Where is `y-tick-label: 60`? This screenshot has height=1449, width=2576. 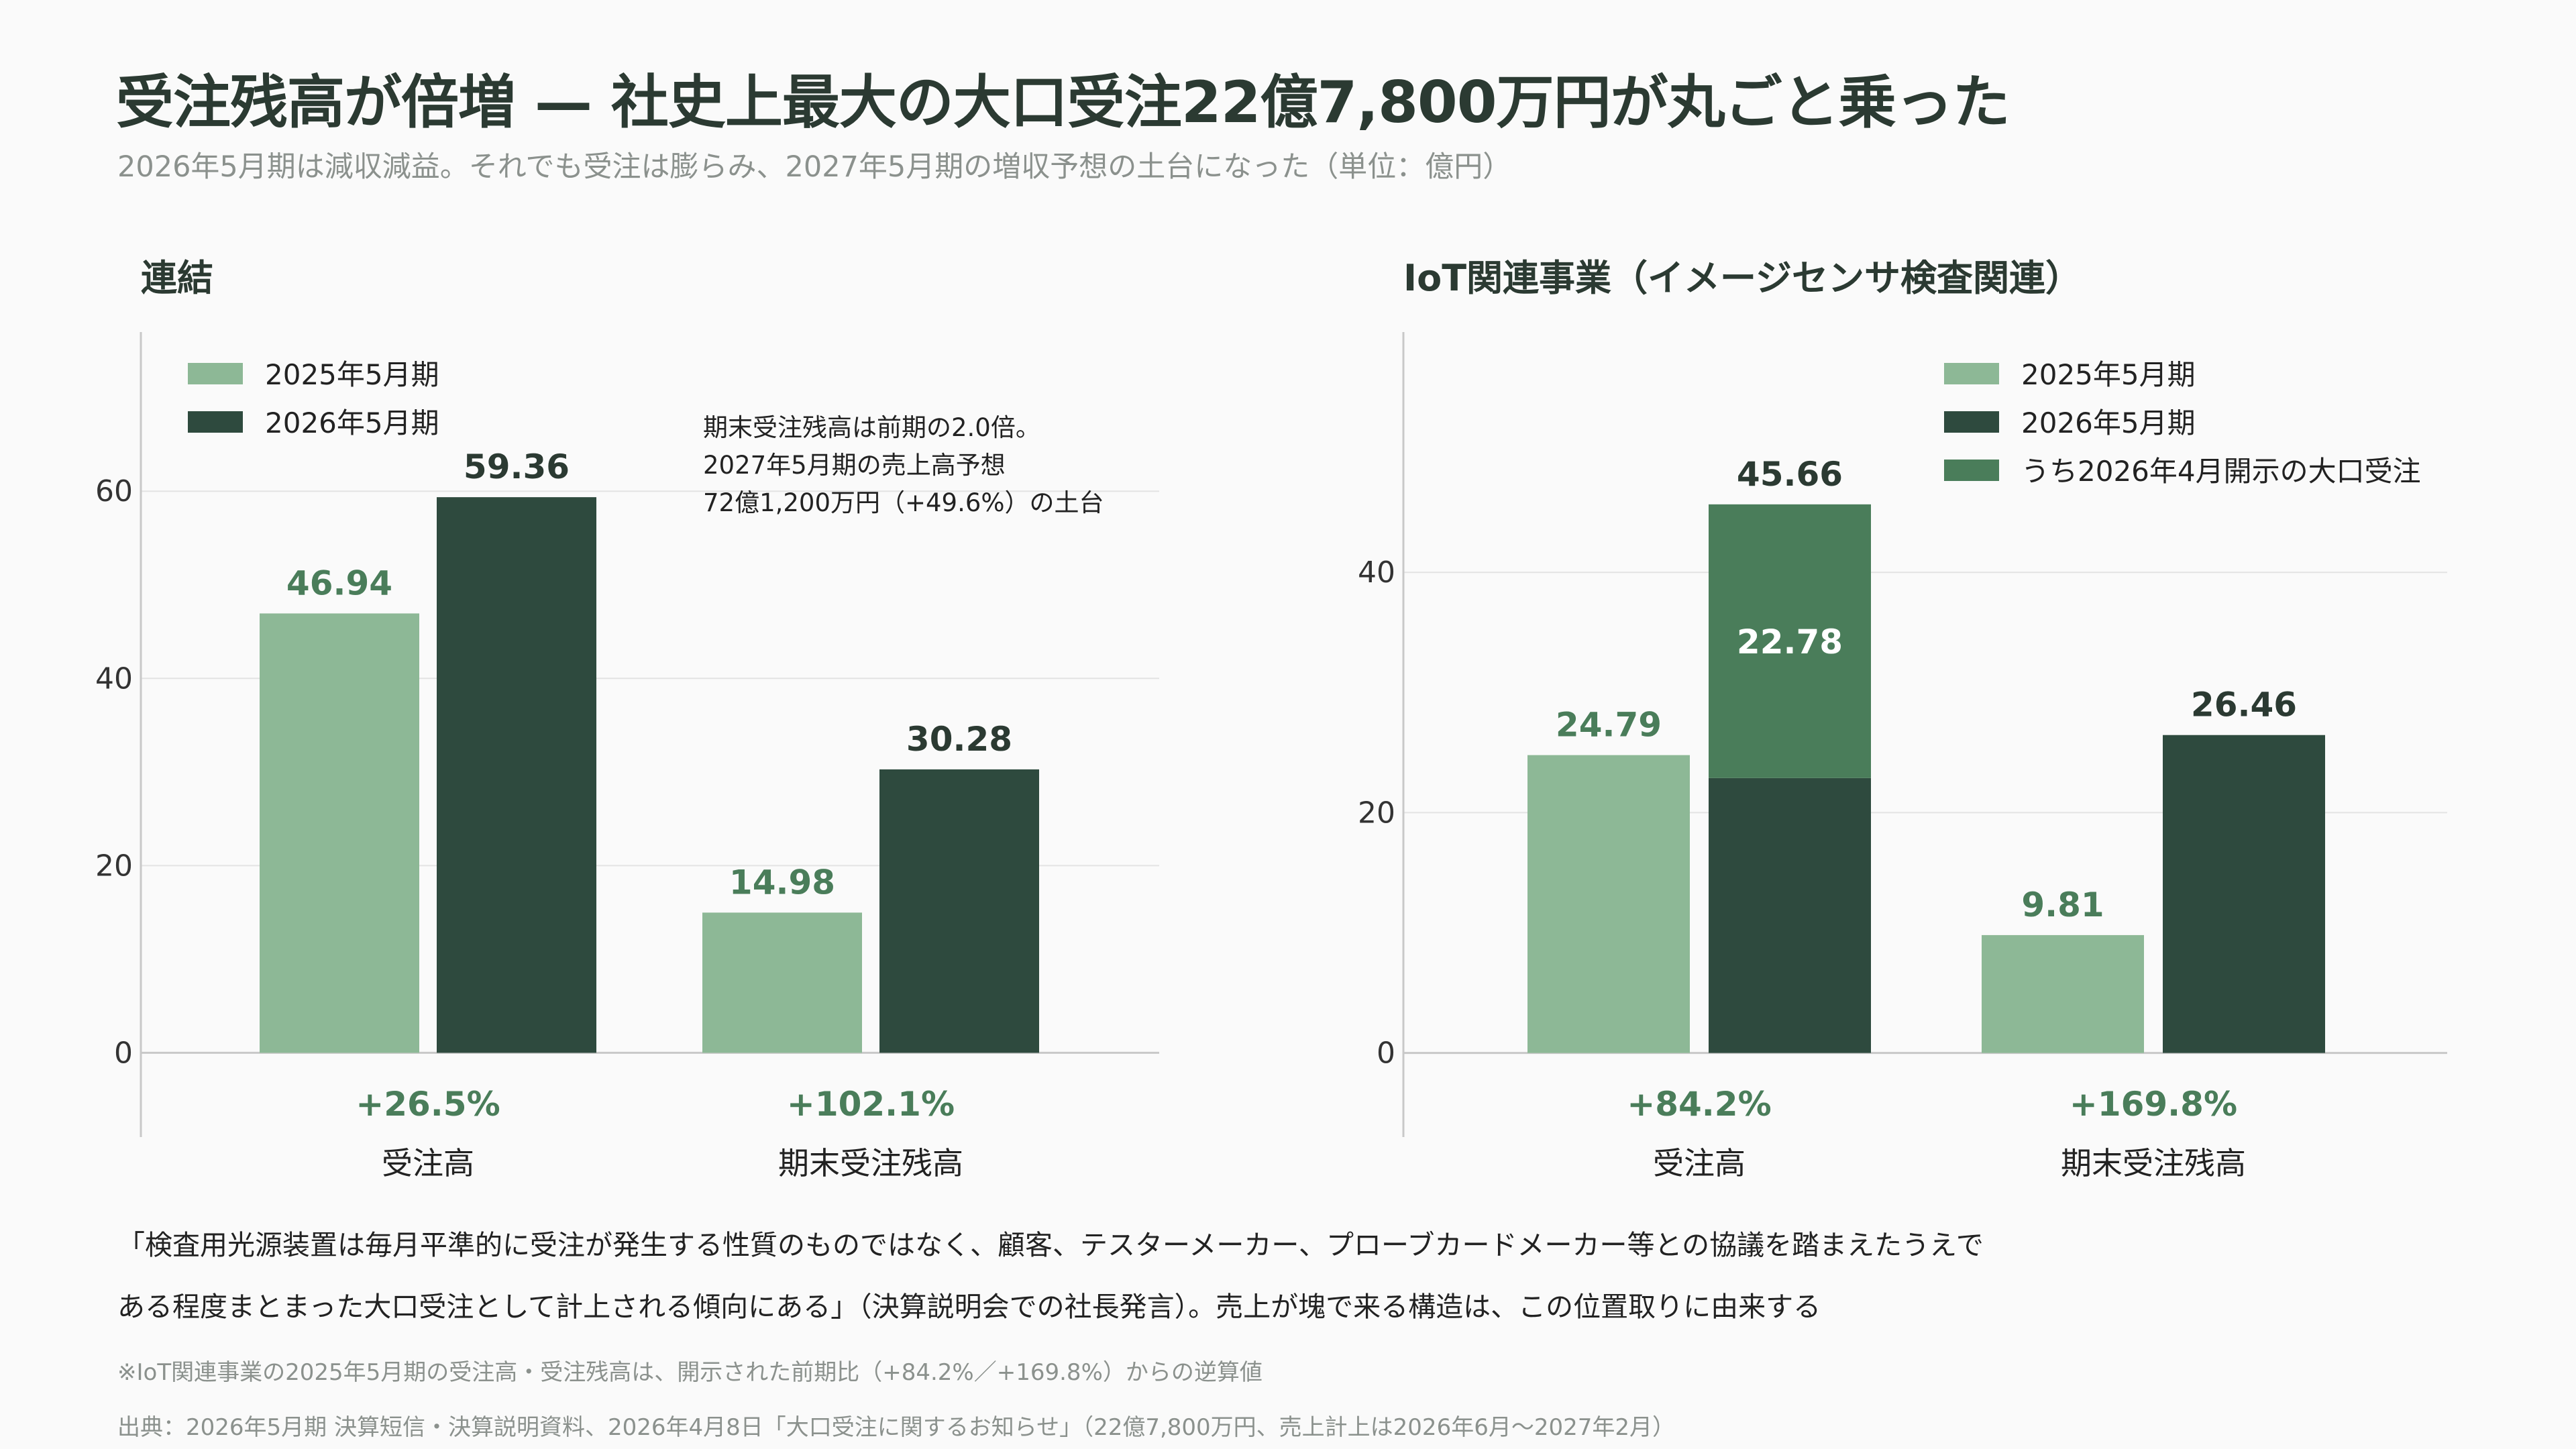 y-tick-label: 60 is located at coordinates (114, 491).